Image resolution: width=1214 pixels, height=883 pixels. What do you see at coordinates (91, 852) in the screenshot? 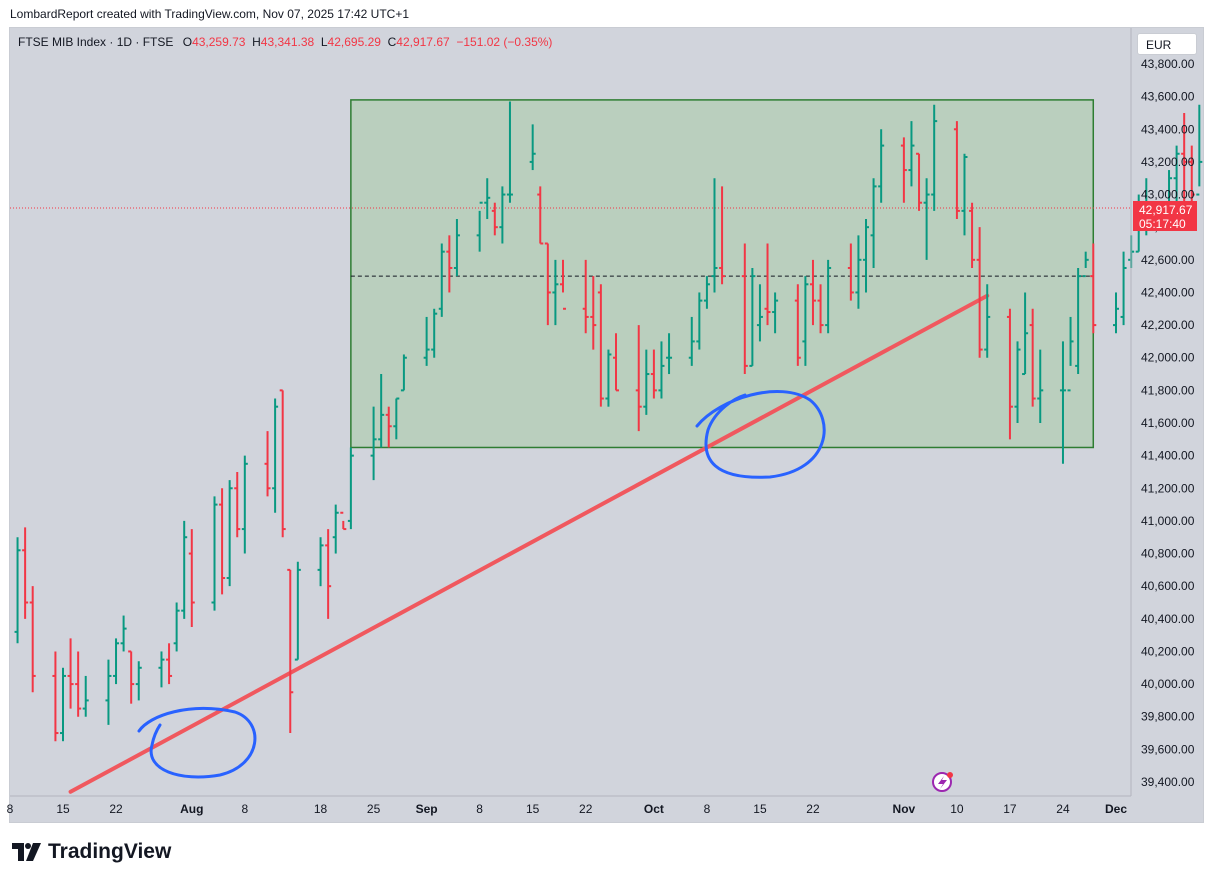
I see `tradingview-logo: TradingView` at bounding box center [91, 852].